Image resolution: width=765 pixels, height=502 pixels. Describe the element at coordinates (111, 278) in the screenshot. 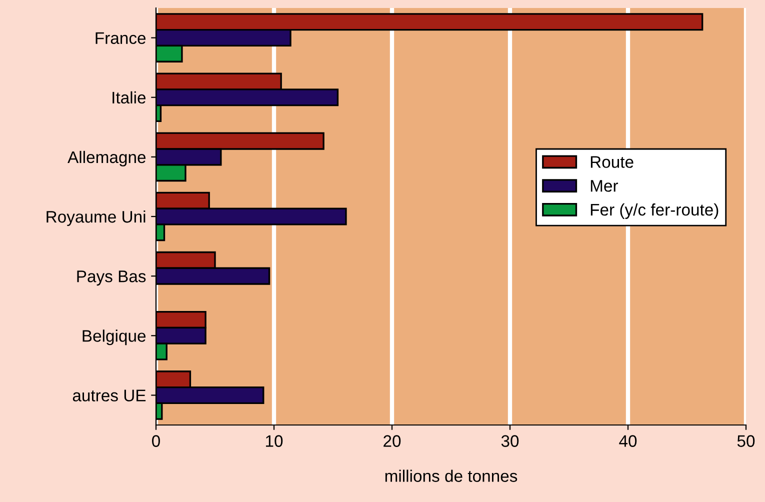

I see `y-tick-label: Pays Bas` at that location.